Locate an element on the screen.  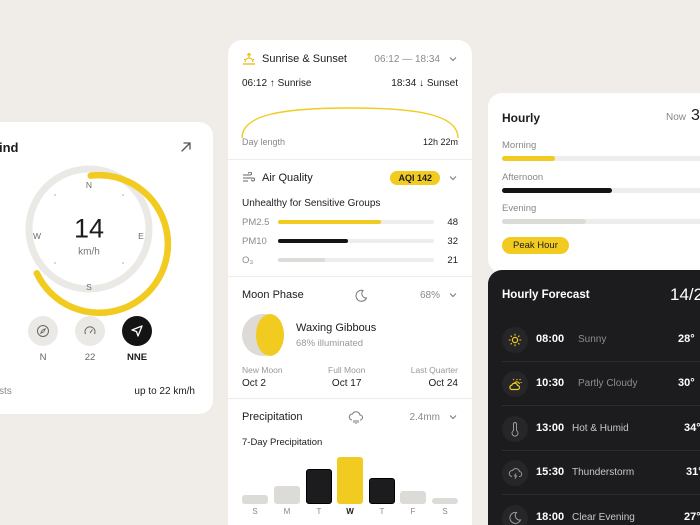
forecast-row: 08:00 Sunny 28° is located at coordinates (601, 340).